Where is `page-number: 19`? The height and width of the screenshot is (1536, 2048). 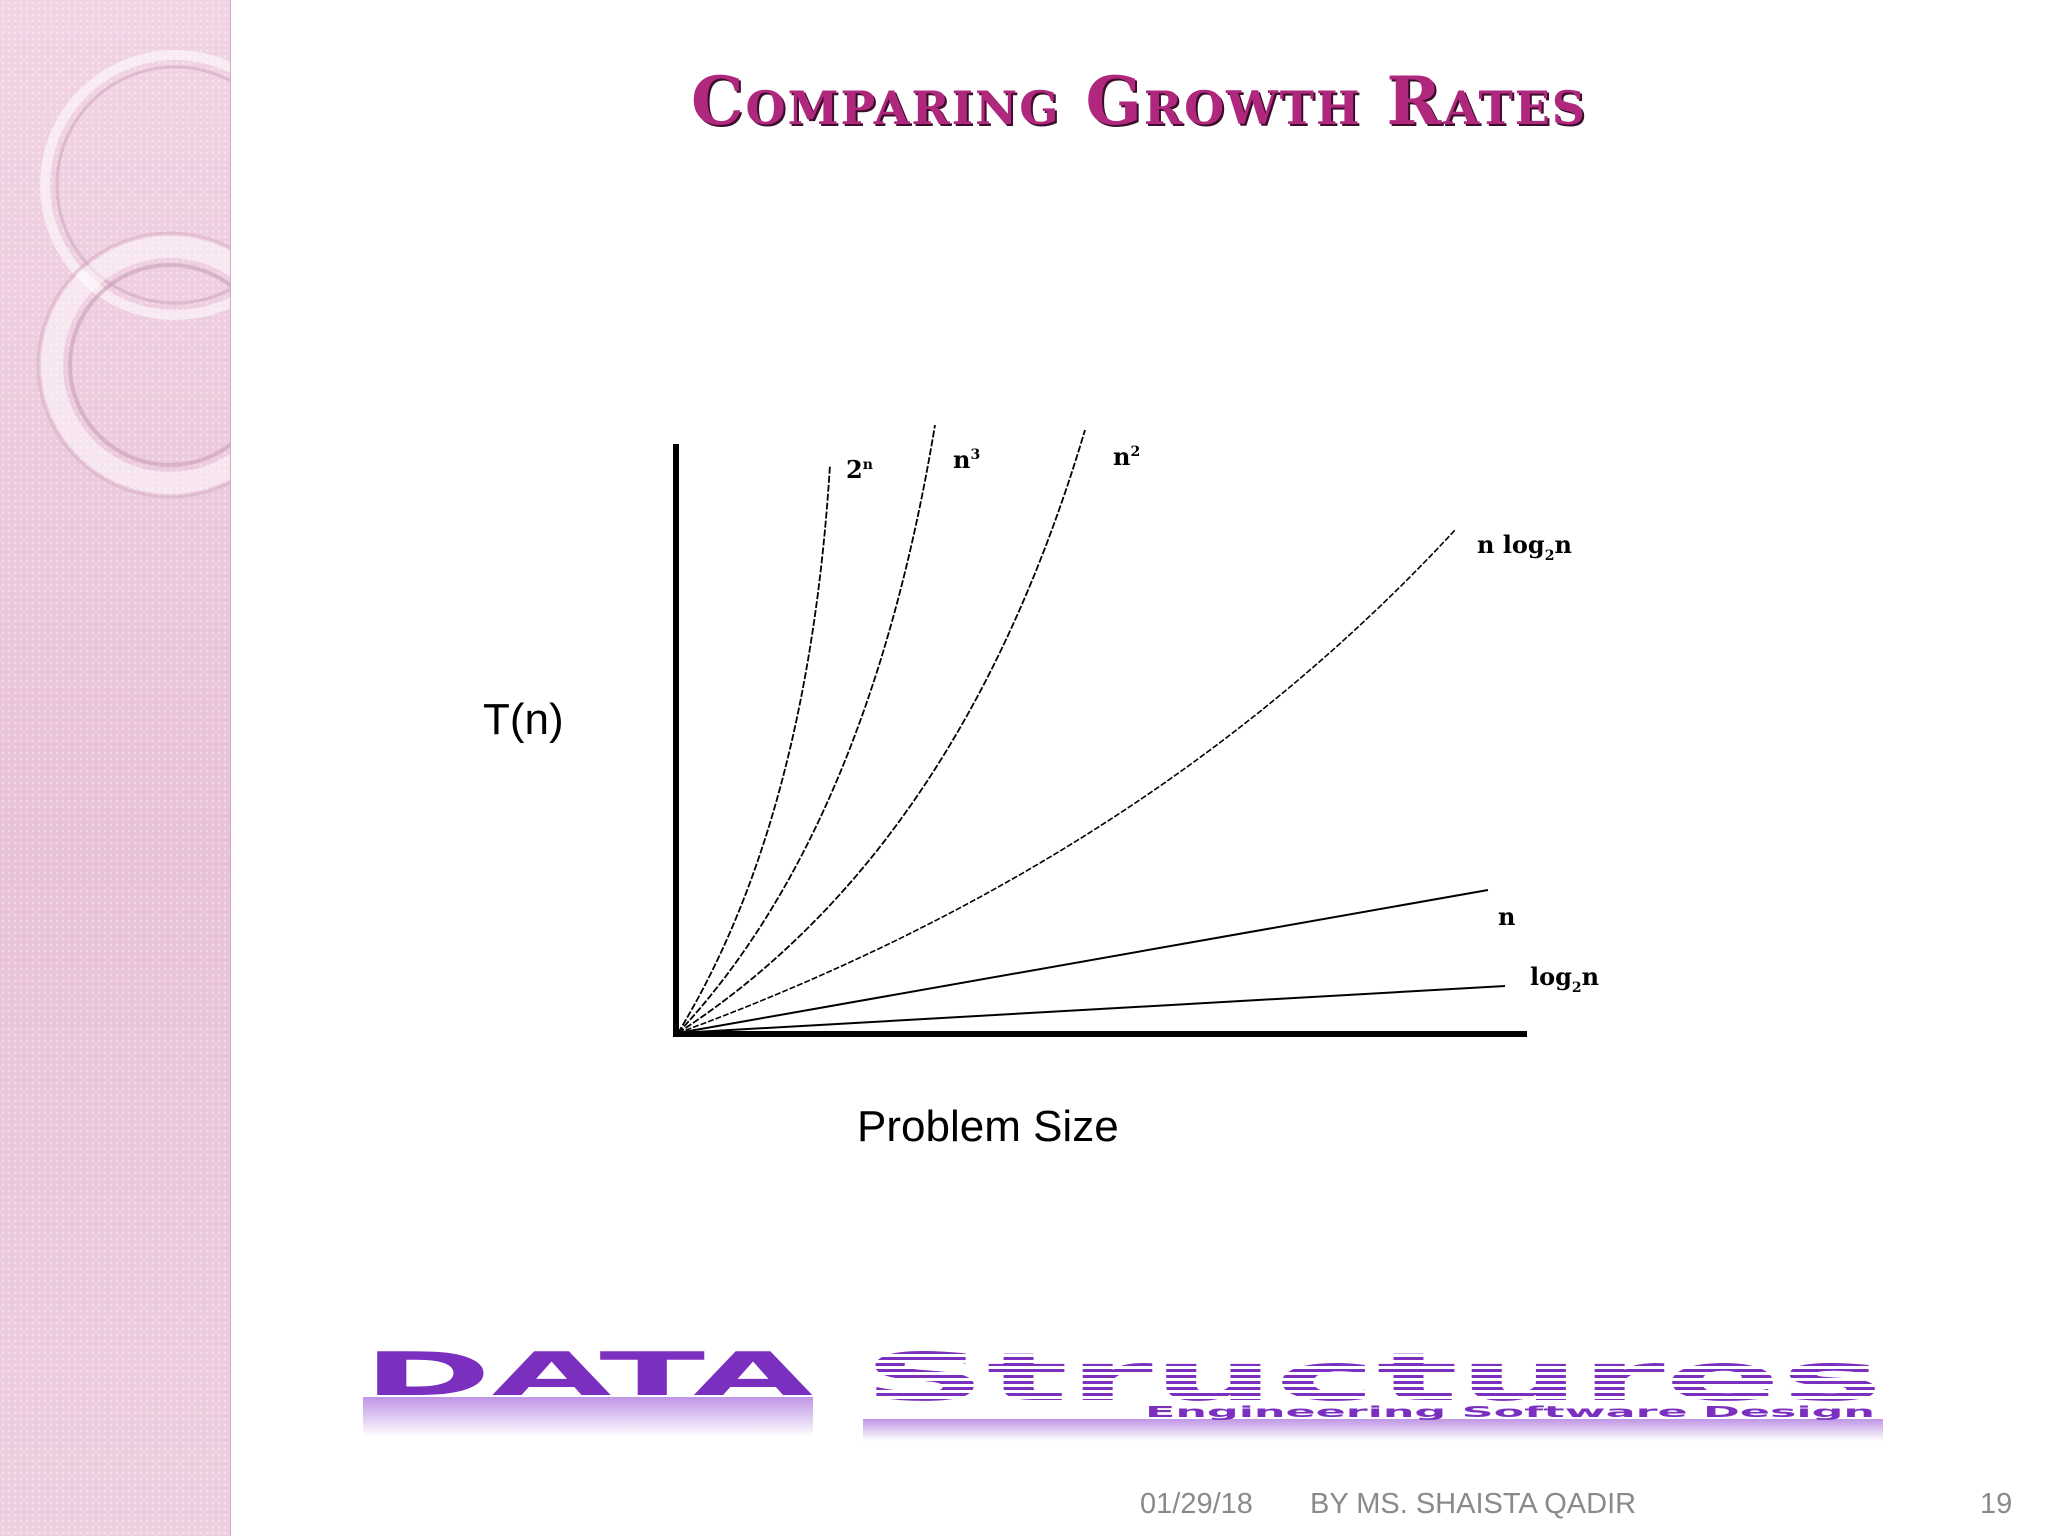 page-number: 19 is located at coordinates (1996, 1504).